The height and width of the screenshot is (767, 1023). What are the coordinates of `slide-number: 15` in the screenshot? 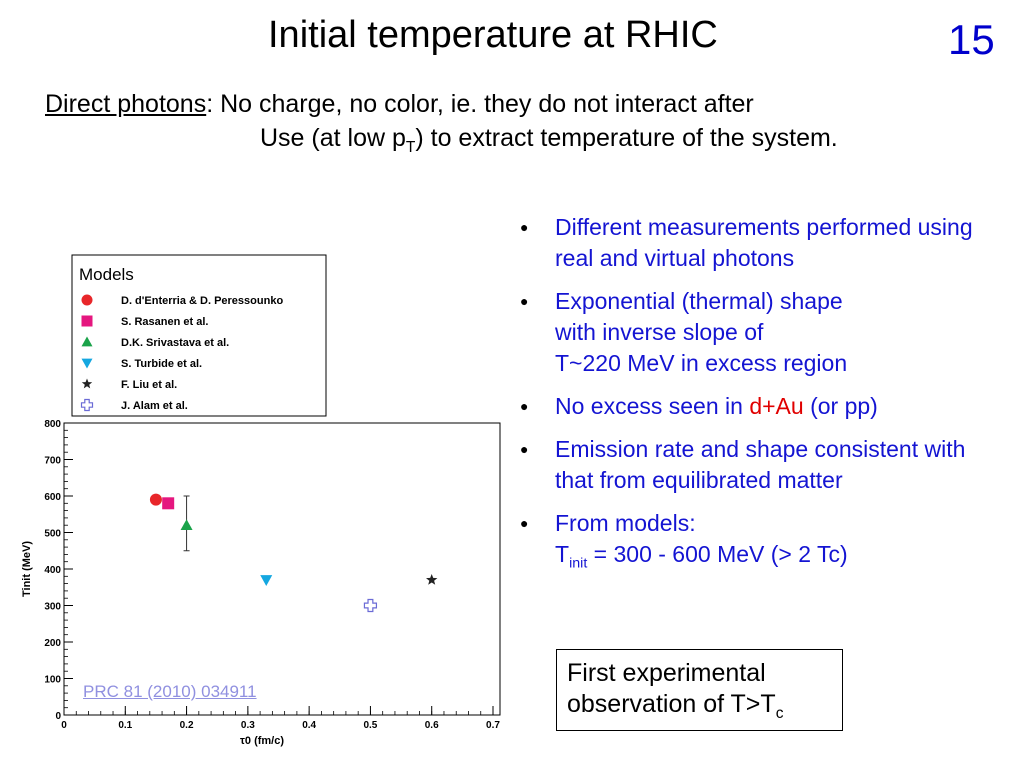 It's located at (971, 39).